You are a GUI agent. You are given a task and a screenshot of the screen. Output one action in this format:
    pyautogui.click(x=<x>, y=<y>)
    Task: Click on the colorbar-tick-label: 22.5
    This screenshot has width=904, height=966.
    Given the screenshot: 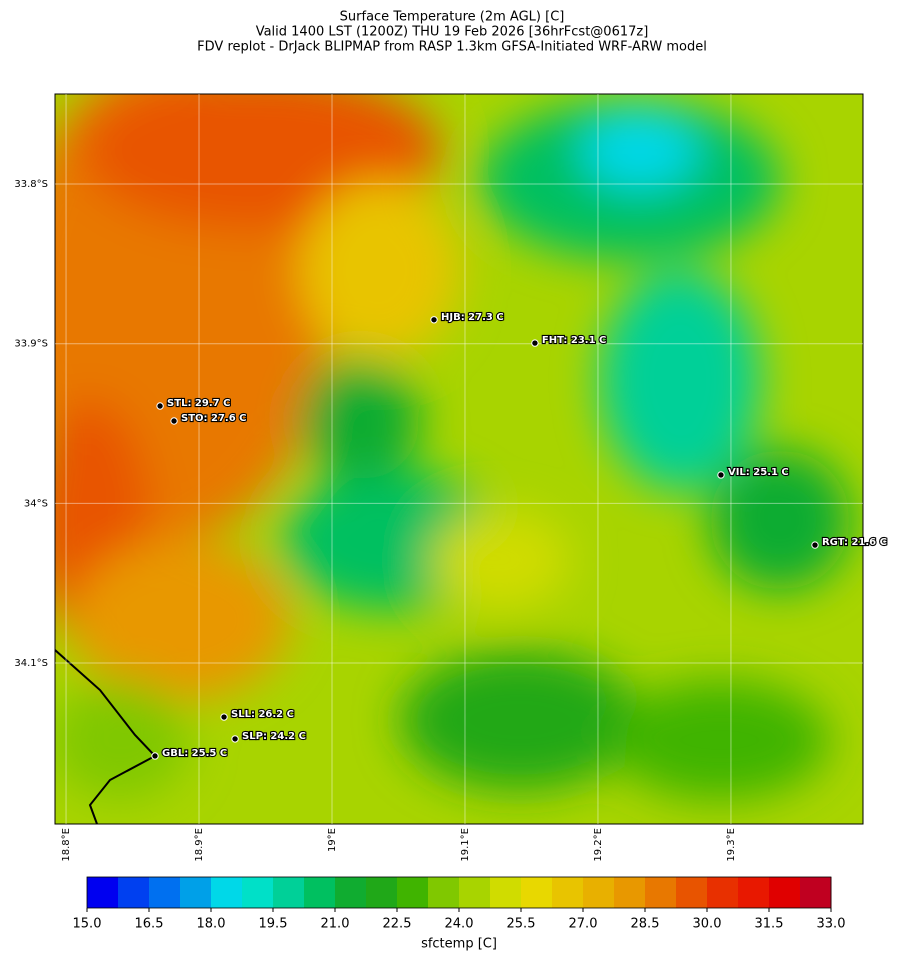 What is the action you would take?
    pyautogui.click(x=397, y=924)
    